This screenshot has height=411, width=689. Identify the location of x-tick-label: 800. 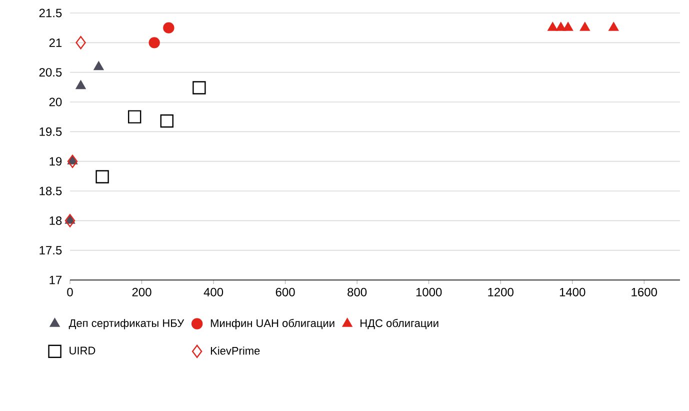
(357, 292).